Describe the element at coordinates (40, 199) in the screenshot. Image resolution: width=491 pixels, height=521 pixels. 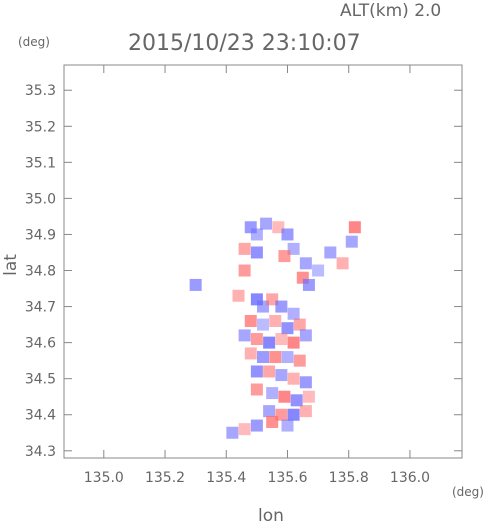
I see `y-tick-label: 35.0` at that location.